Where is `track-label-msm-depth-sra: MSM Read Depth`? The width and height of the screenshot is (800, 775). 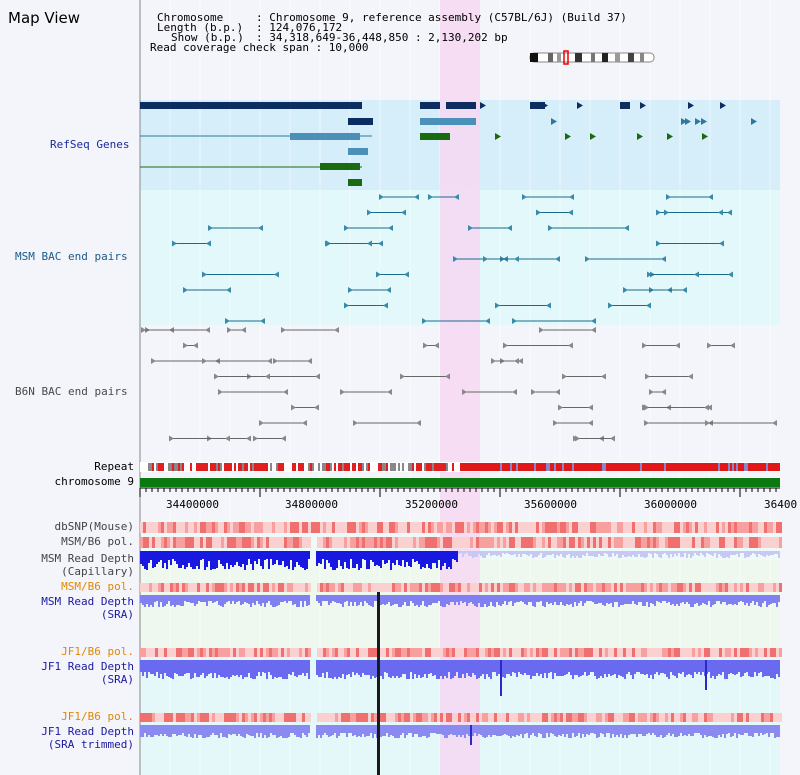
track-label-msm-depth-sra: MSM Read Depth is located at coordinates (87, 601).